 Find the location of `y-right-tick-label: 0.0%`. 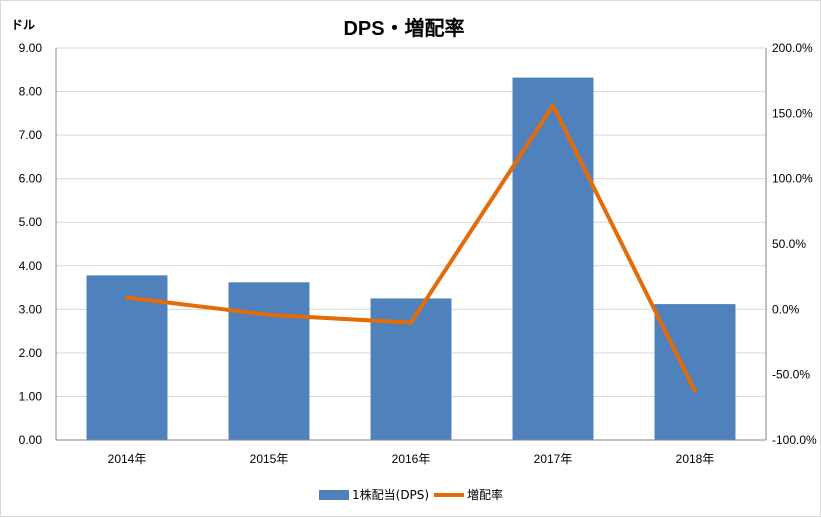

y-right-tick-label: 0.0% is located at coordinates (786, 309).